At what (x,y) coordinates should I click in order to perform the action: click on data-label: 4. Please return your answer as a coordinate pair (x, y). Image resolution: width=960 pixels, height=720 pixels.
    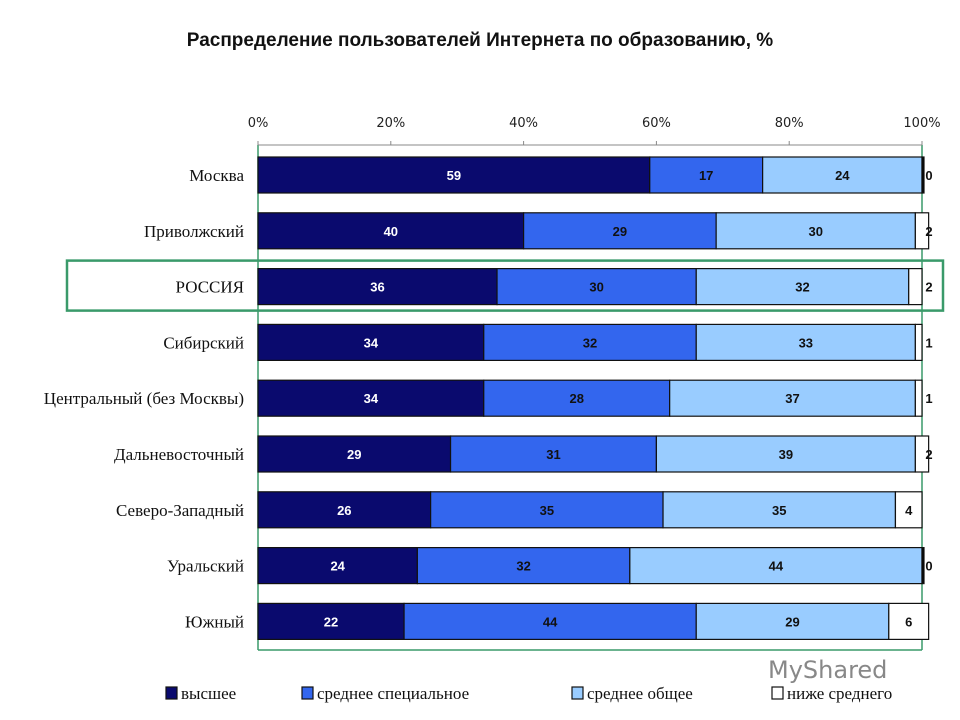
    Looking at the image, I should click on (909, 510).